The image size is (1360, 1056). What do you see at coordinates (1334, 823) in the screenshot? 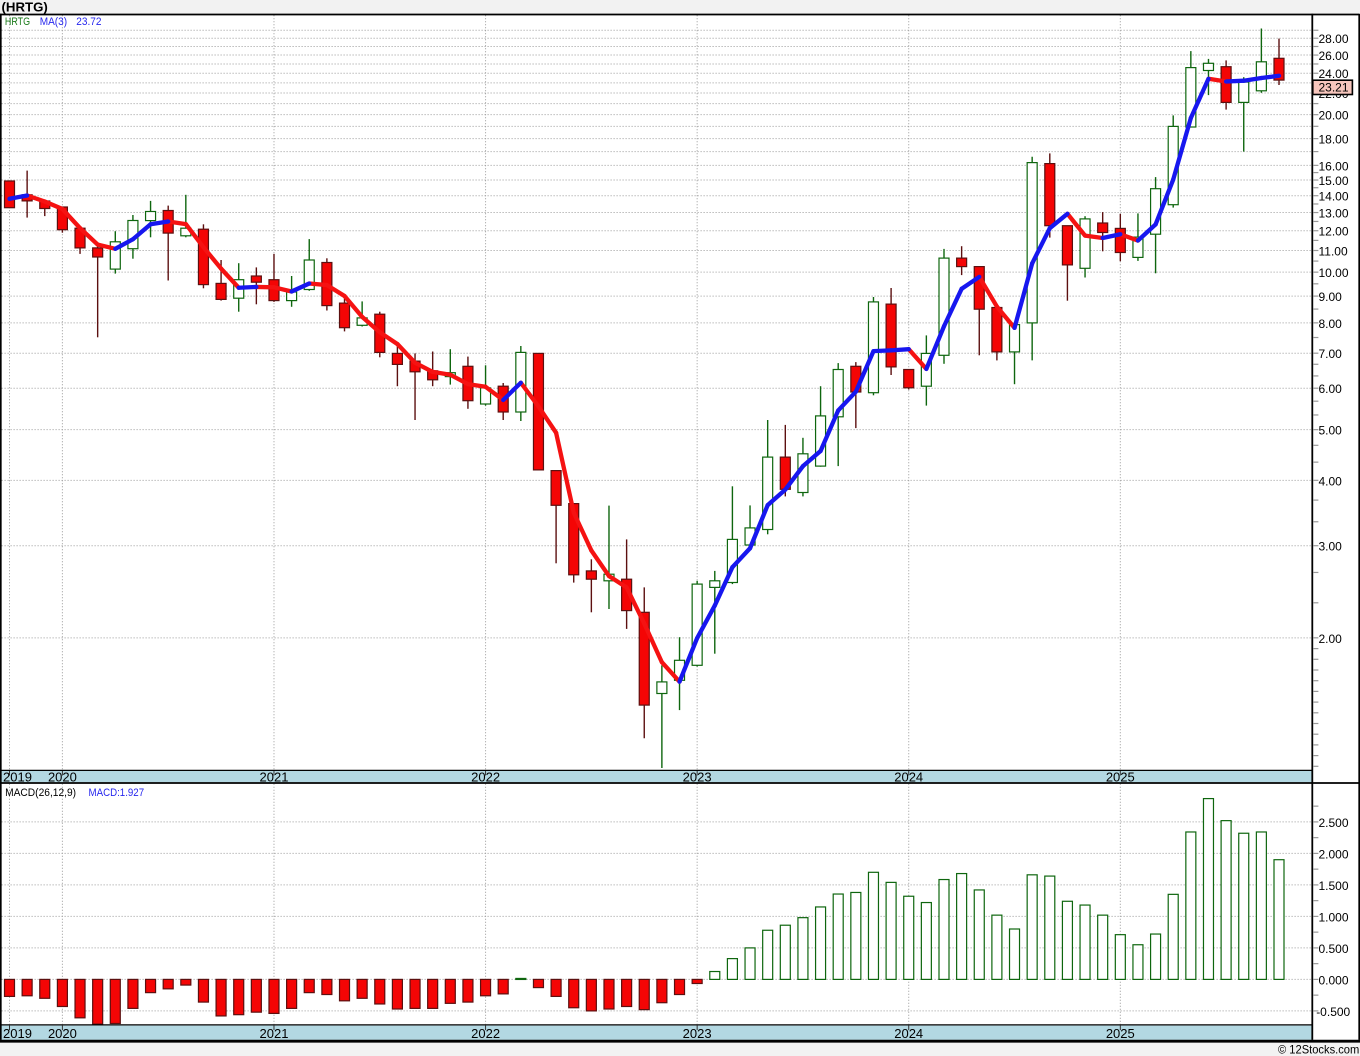
I see `svg-text: 2.500` at bounding box center [1334, 823].